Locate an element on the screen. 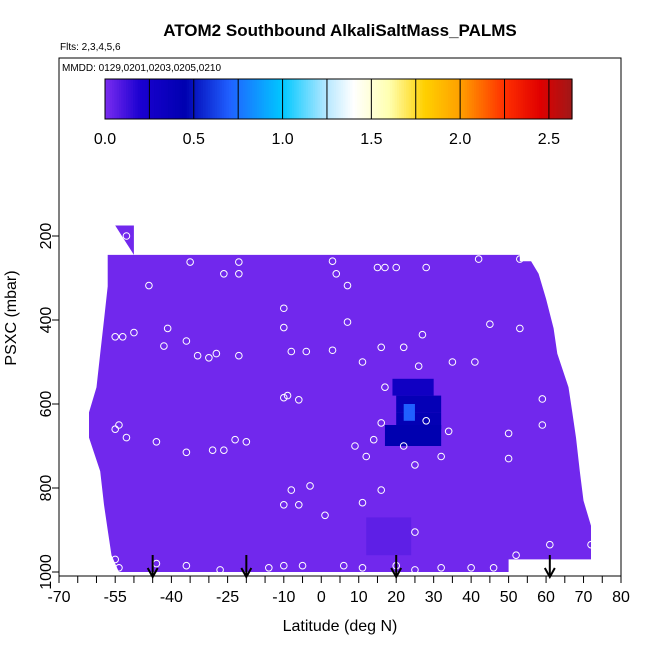  y-tick-label: 800 is located at coordinates (46, 488).